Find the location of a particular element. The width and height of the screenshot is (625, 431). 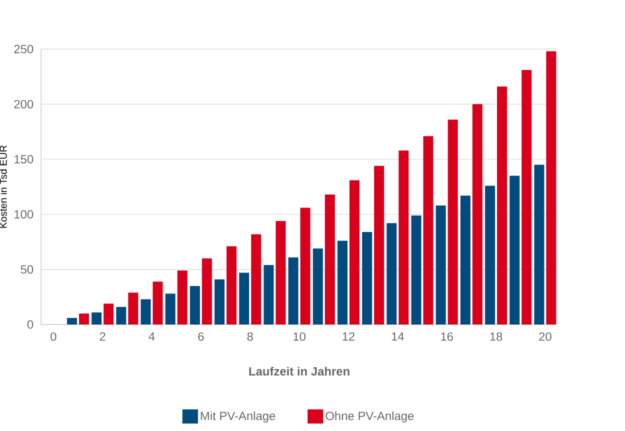

x-axis-title: Laufzeit in Jahren is located at coordinates (299, 371).